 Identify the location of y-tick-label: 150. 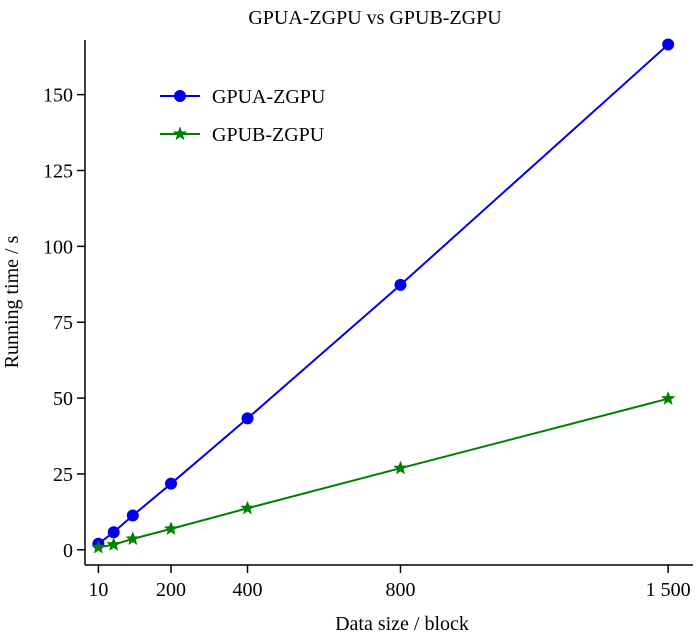
(58, 96).